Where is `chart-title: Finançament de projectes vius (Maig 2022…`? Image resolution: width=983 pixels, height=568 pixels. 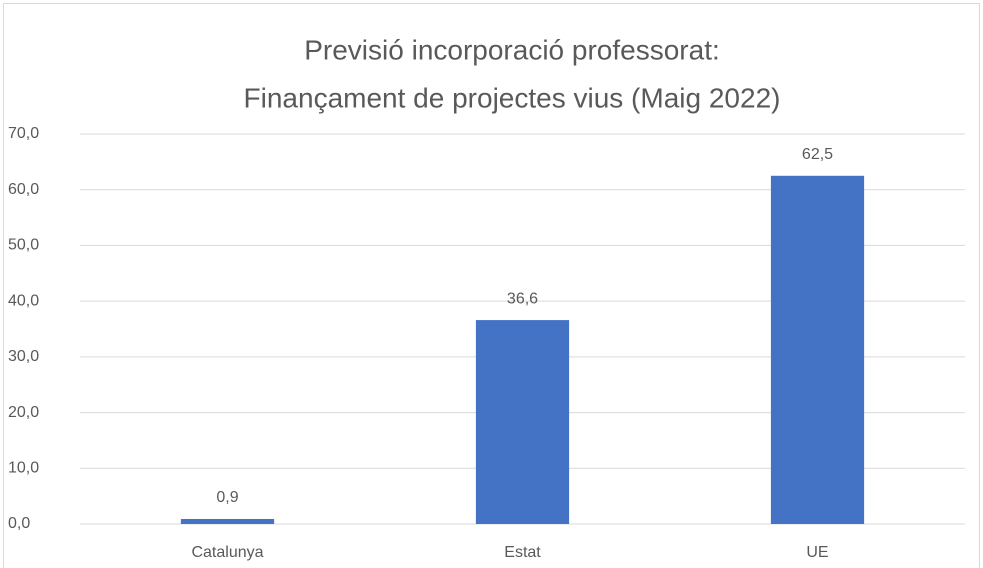
chart-title: Finançament de projectes vius (Maig 2022… is located at coordinates (512, 97).